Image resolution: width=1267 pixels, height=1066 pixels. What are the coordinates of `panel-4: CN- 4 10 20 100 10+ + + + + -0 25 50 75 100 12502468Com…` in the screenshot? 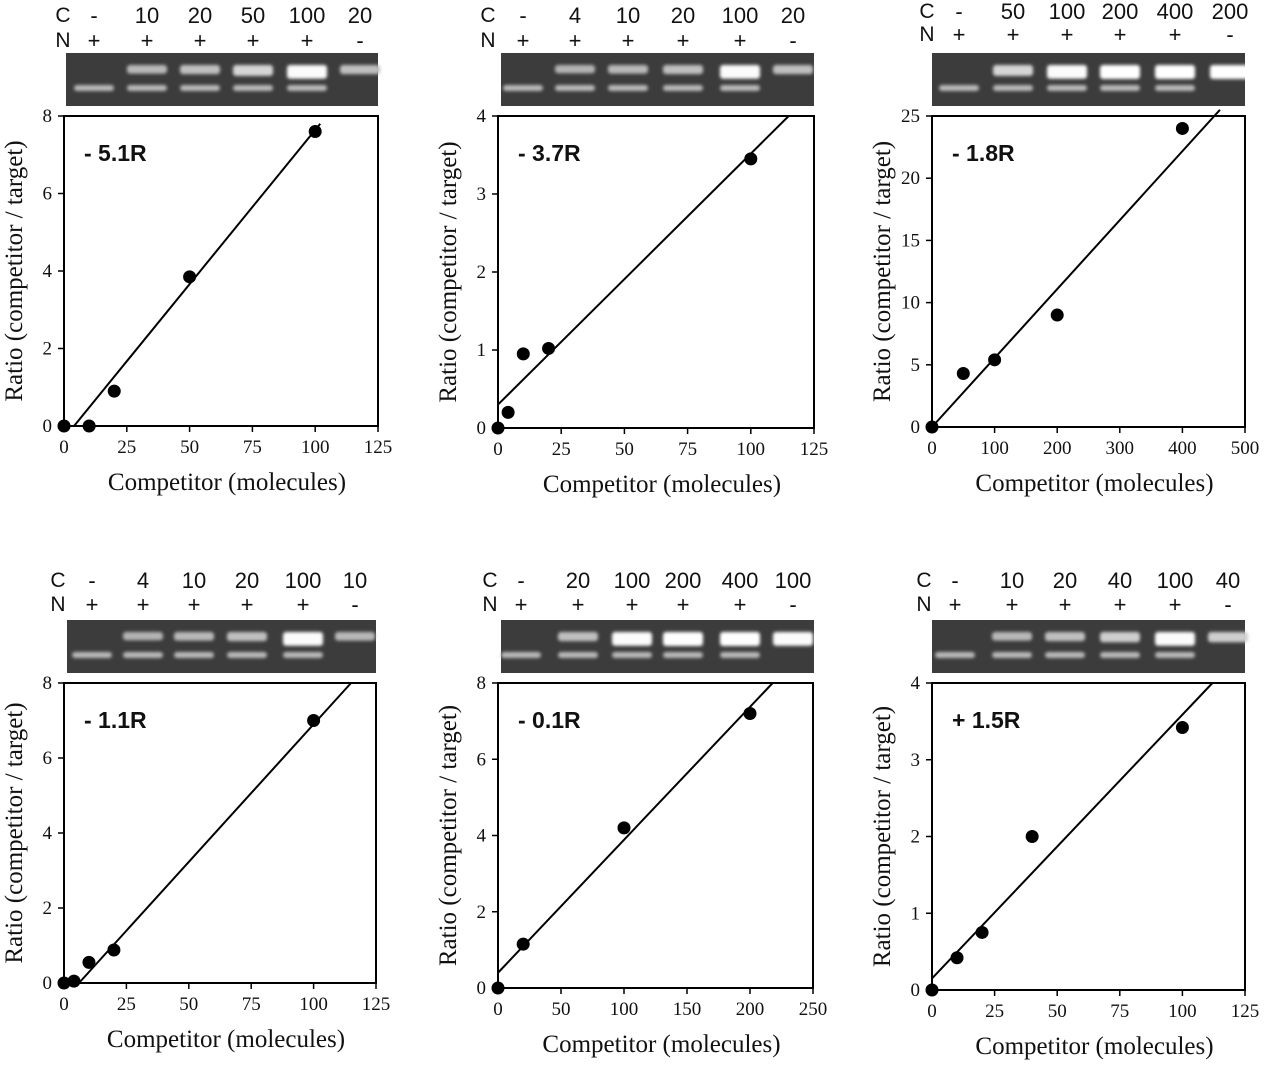 It's located at (195, 810).